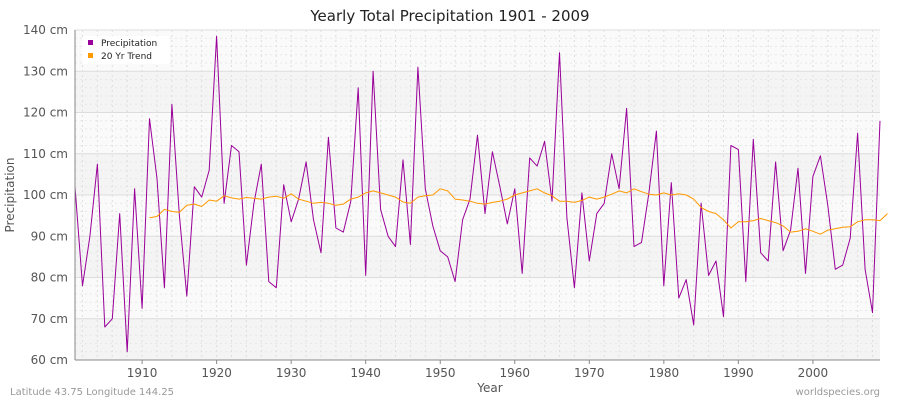  I want to click on legend-precipitation-label: Precipitation, so click(129, 44).